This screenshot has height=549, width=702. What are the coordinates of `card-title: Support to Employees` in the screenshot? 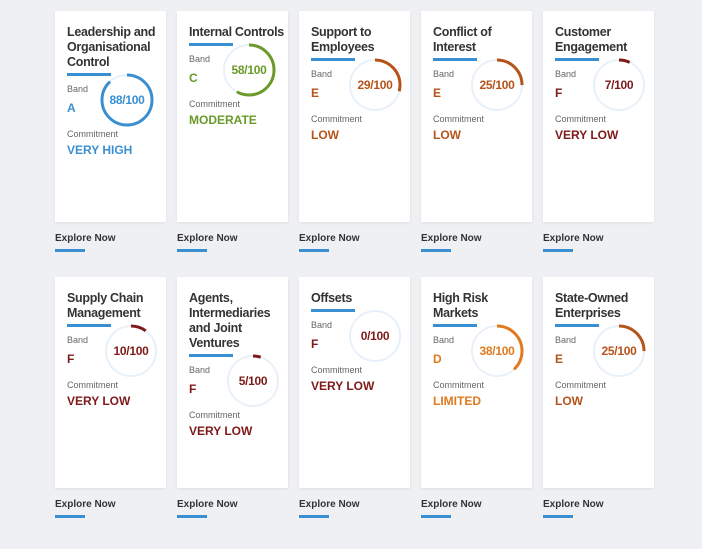 It's located at (359, 43).